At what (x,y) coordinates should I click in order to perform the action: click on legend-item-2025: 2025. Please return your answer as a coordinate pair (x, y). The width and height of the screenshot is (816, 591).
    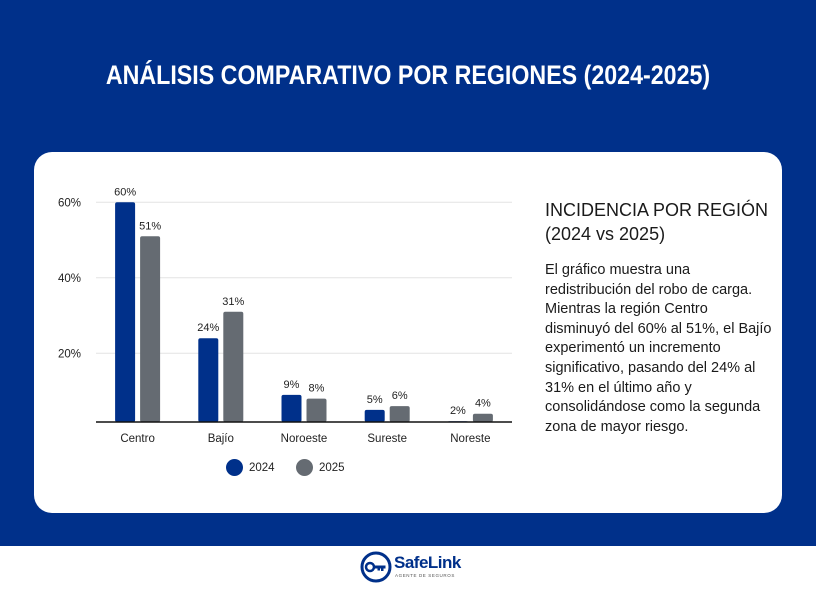
    Looking at the image, I should click on (320, 467).